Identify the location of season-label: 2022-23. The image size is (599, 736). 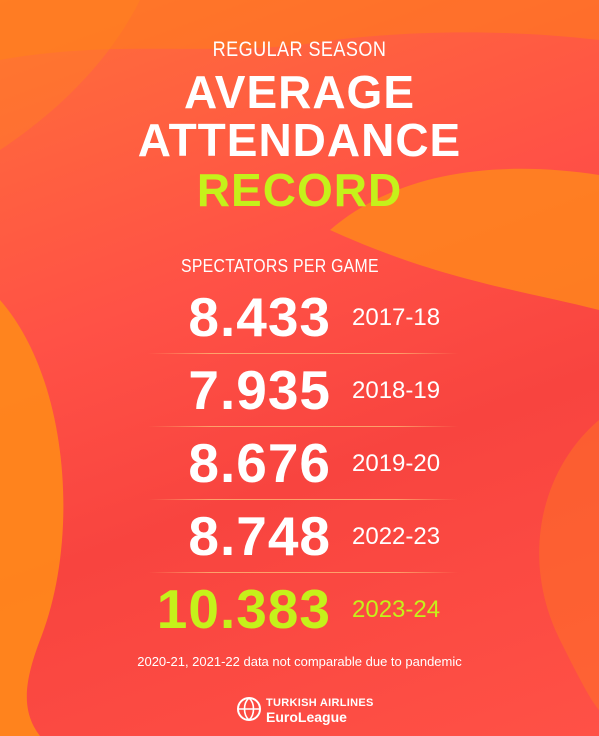
(396, 536).